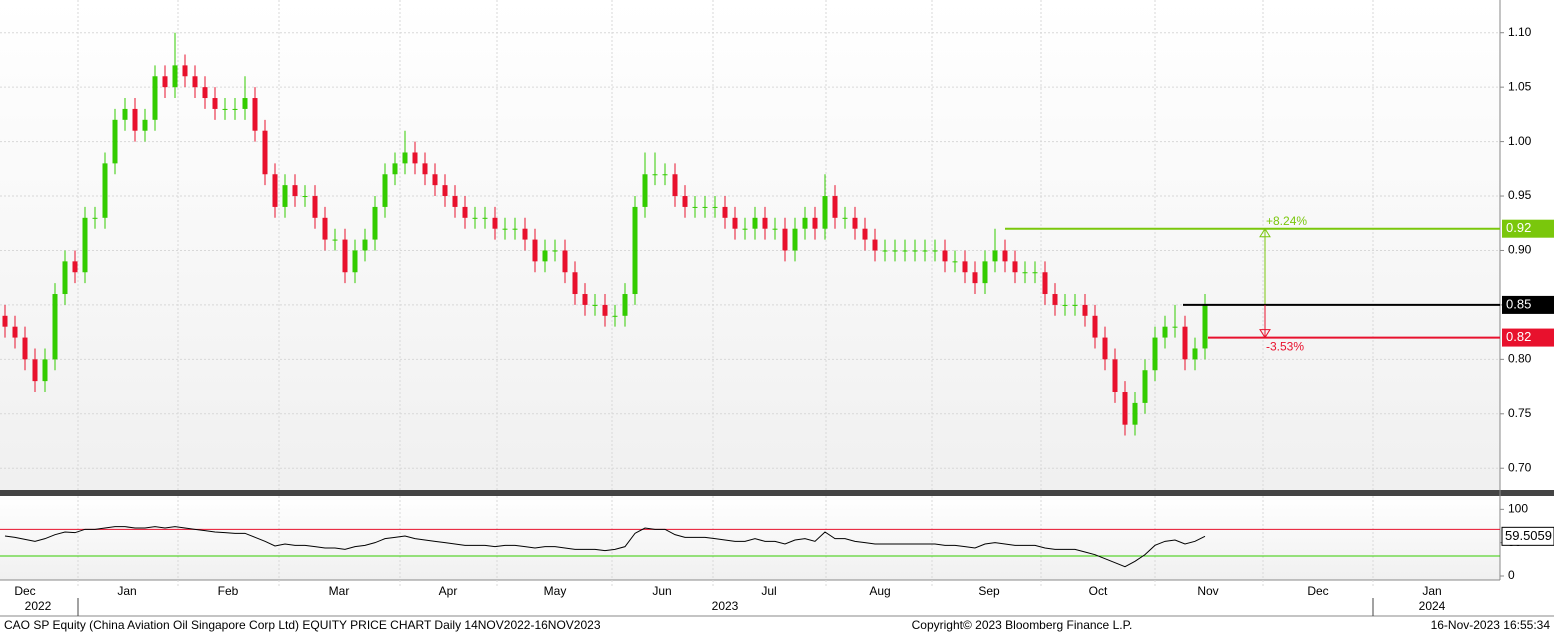 The width and height of the screenshot is (1554, 634). Describe the element at coordinates (605, 547) in the screenshot. I see `rsi-line` at that location.